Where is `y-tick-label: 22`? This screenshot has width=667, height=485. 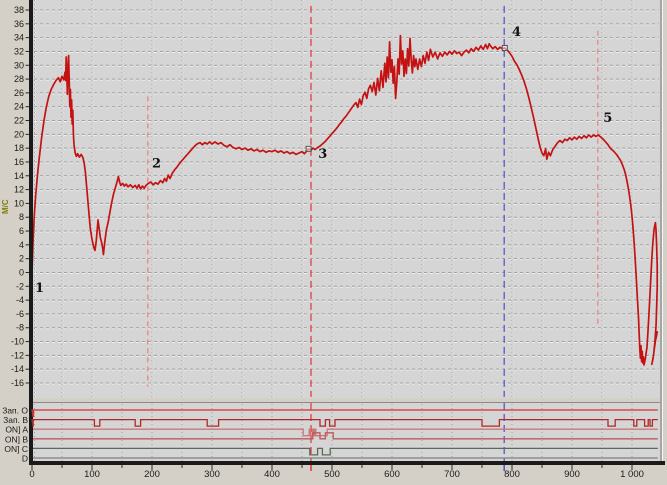 y-tick-label: 22 is located at coordinates (19, 121).